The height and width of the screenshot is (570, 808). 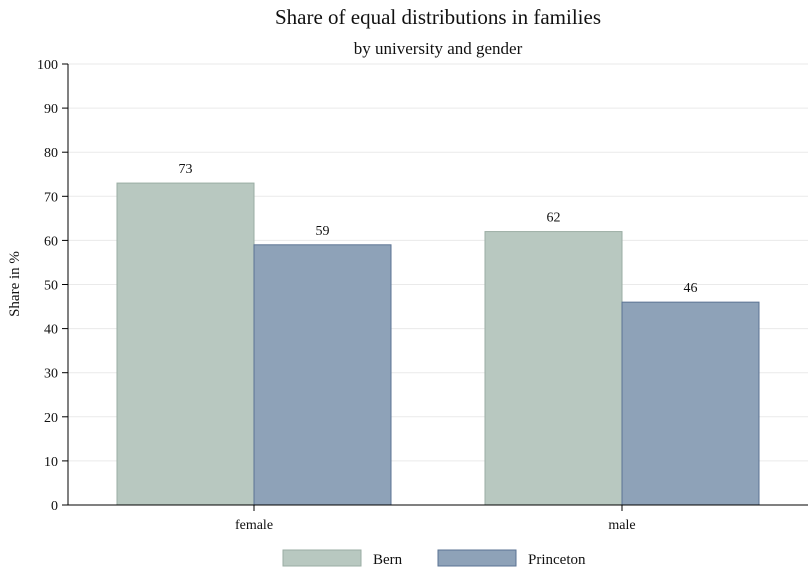 I want to click on chart-title: Share of equal distributions in families, so click(x=438, y=17).